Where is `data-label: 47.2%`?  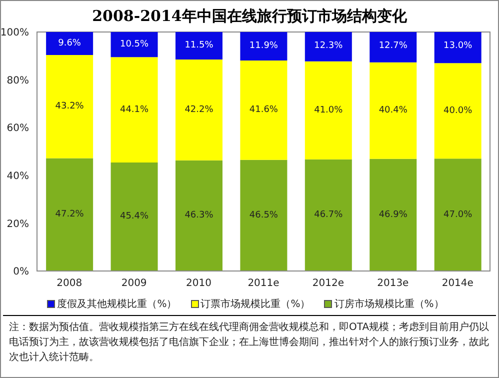 data-label: 47.2% is located at coordinates (69, 215).